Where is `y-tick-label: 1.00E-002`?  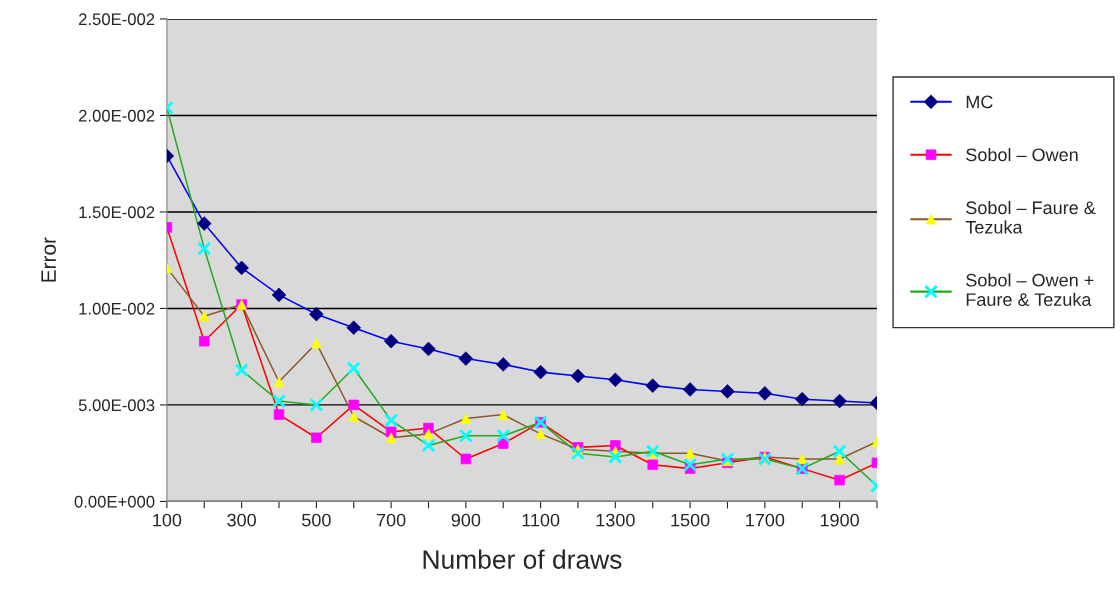
y-tick-label: 1.00E-002 is located at coordinates (117, 308).